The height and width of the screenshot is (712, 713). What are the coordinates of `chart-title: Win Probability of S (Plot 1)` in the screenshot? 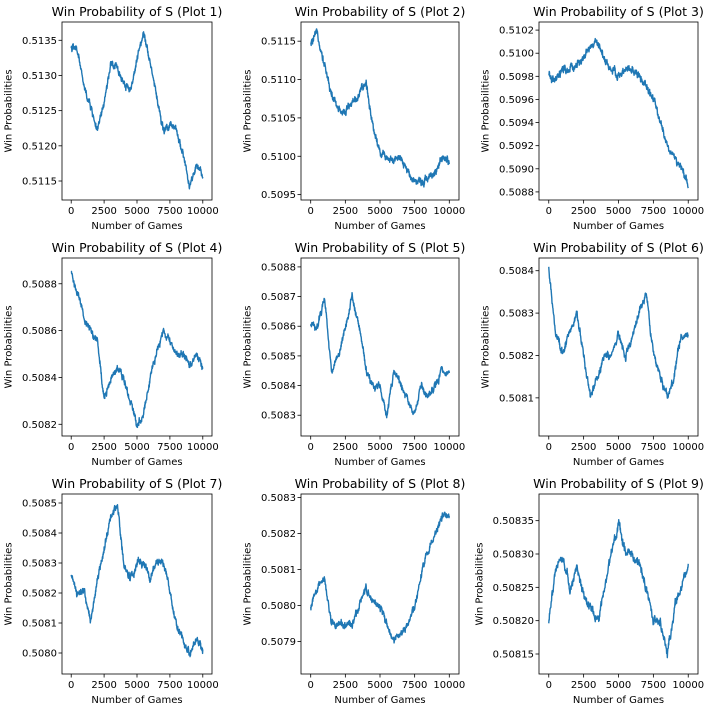 It's located at (137, 11).